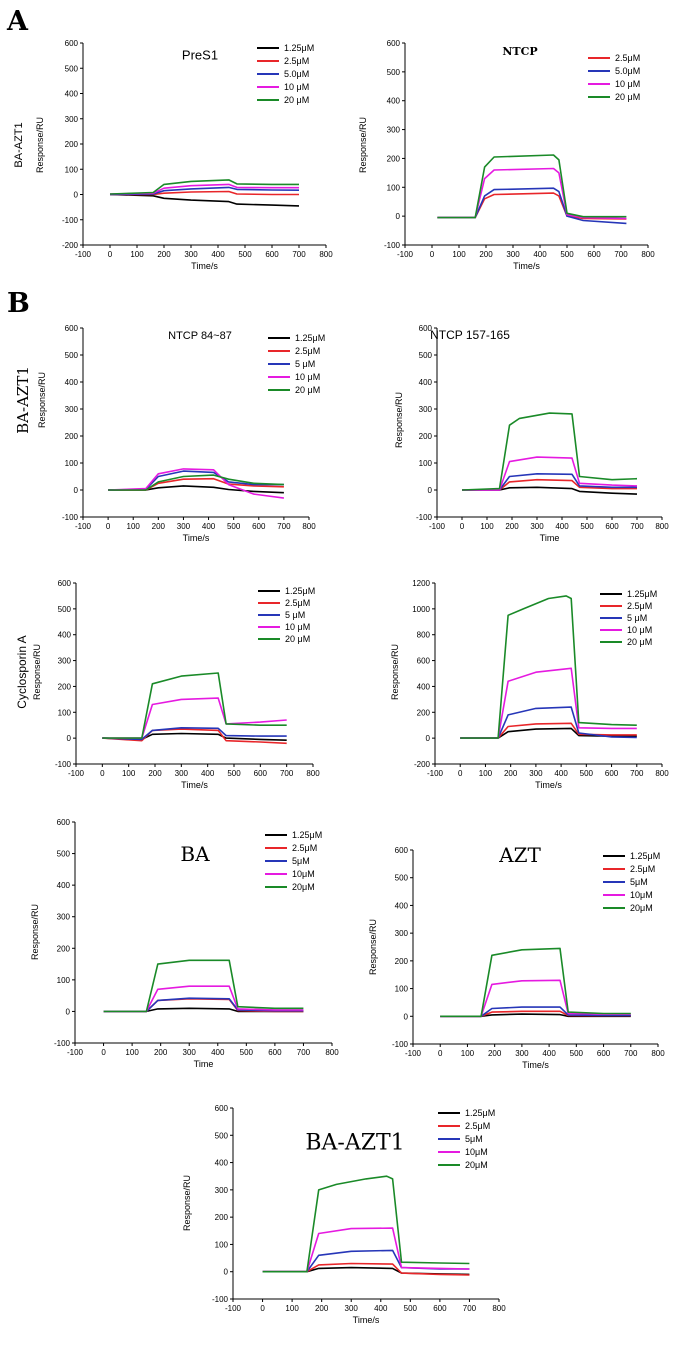 The image size is (683, 1365). Describe the element at coordinates (70, 245) in the screenshot. I see `y-tick-label: -200` at that location.